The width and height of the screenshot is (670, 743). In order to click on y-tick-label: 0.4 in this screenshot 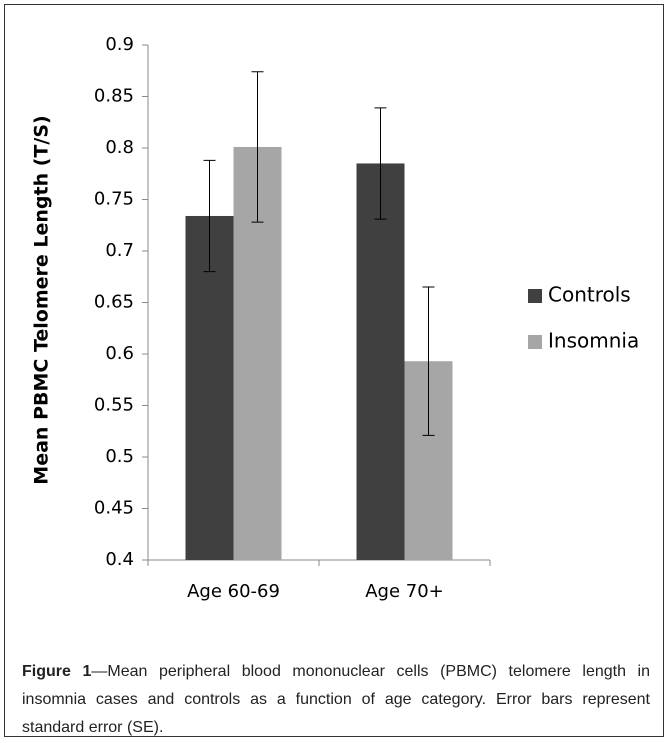, I will do `click(119, 559)`.